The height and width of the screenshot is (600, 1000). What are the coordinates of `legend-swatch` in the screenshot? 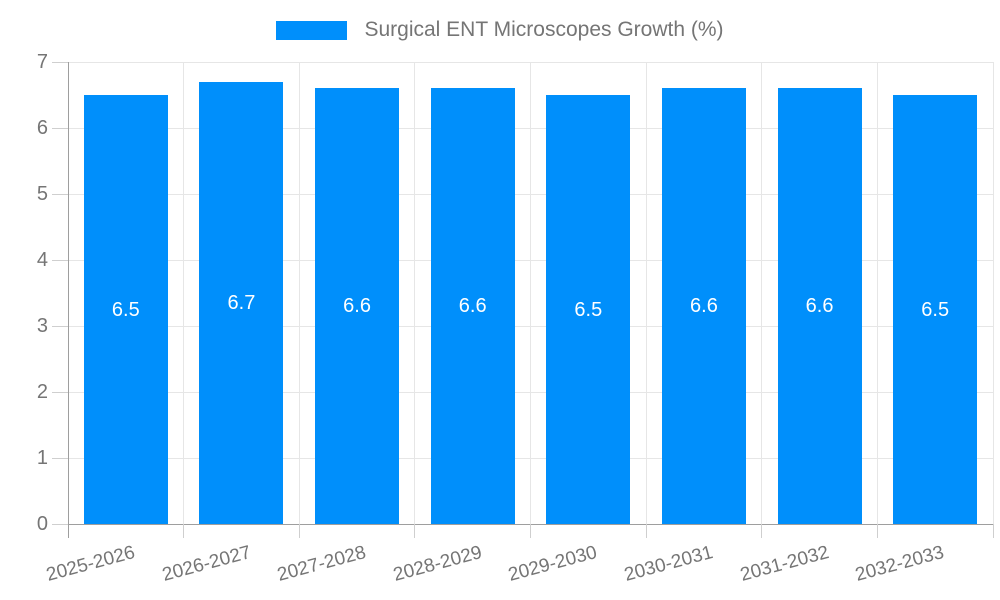 It's located at (312, 30).